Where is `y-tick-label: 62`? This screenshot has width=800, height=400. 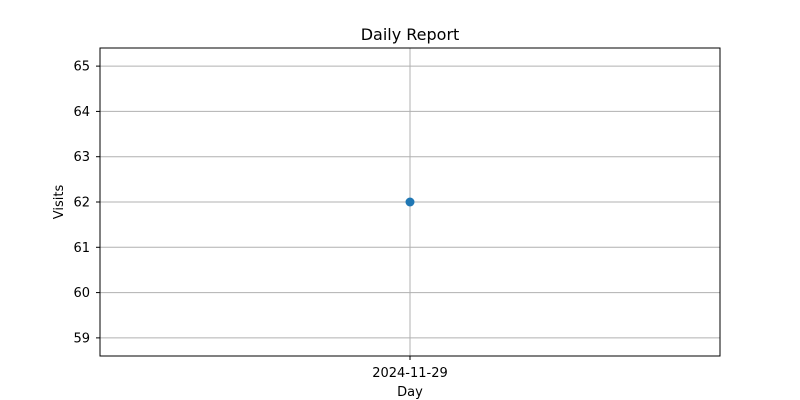 y-tick-label: 62 is located at coordinates (81, 203).